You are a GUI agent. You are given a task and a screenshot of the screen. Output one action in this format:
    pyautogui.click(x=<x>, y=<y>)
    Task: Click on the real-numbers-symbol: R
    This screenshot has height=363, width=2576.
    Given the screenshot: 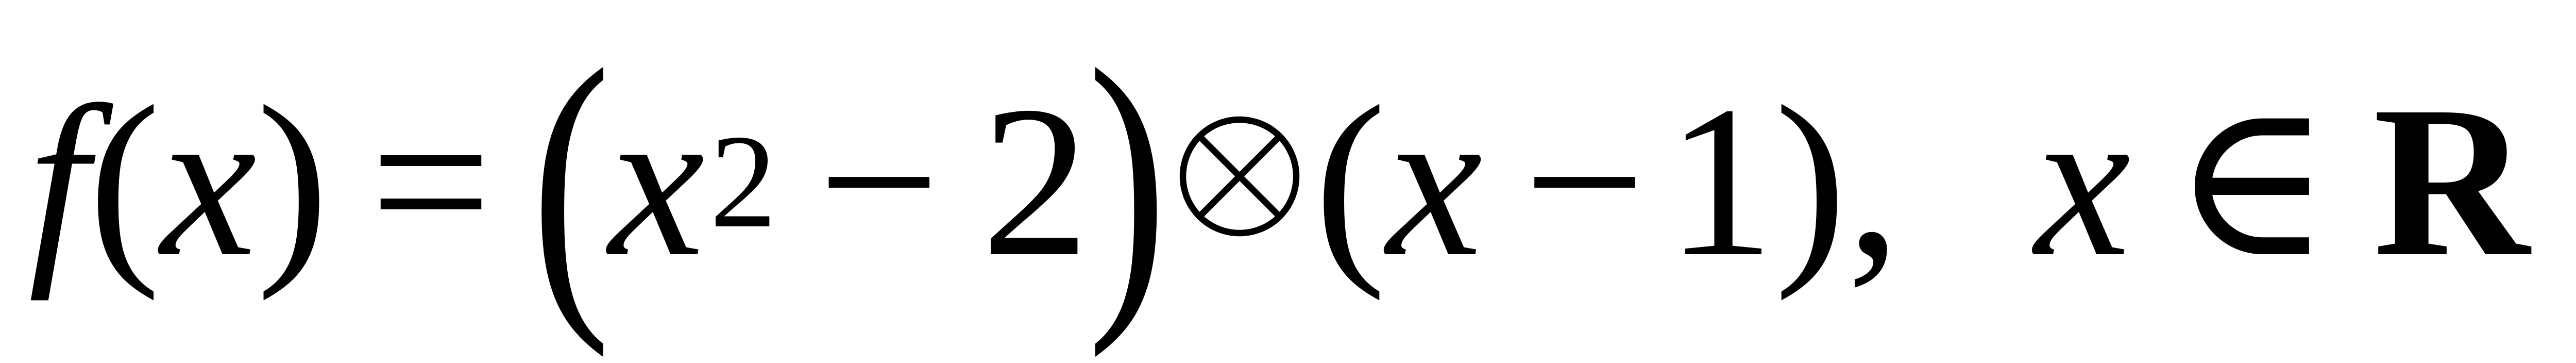 What is the action you would take?
    pyautogui.click(x=2451, y=181)
    